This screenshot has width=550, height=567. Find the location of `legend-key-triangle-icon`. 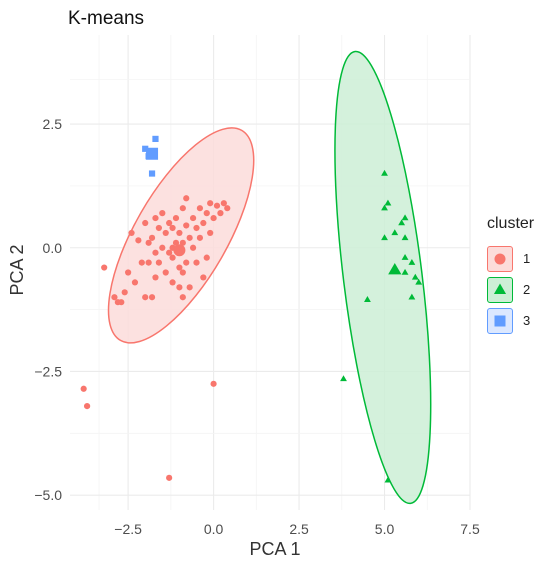

legend-key-triangle-icon is located at coordinates (500, 289).